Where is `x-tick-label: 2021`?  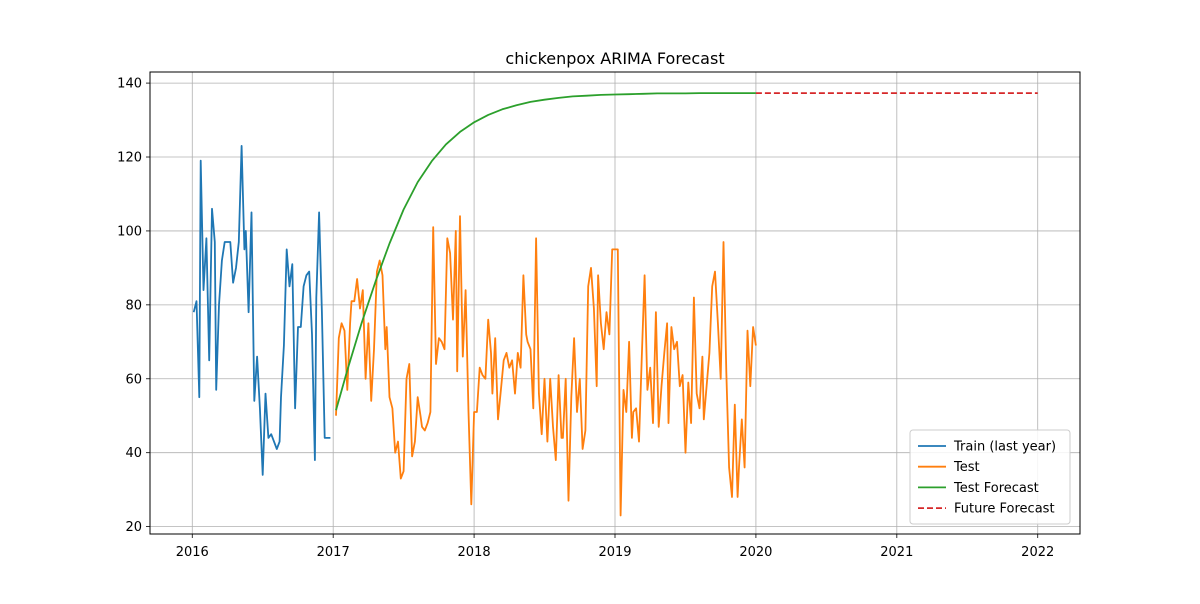
x-tick-label: 2021 is located at coordinates (896, 552).